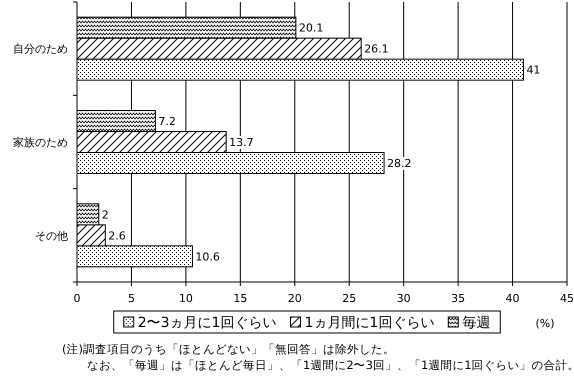 The height and width of the screenshot is (377, 574). Describe the element at coordinates (77, 298) in the screenshot. I see `x-tick-label: 0` at that location.